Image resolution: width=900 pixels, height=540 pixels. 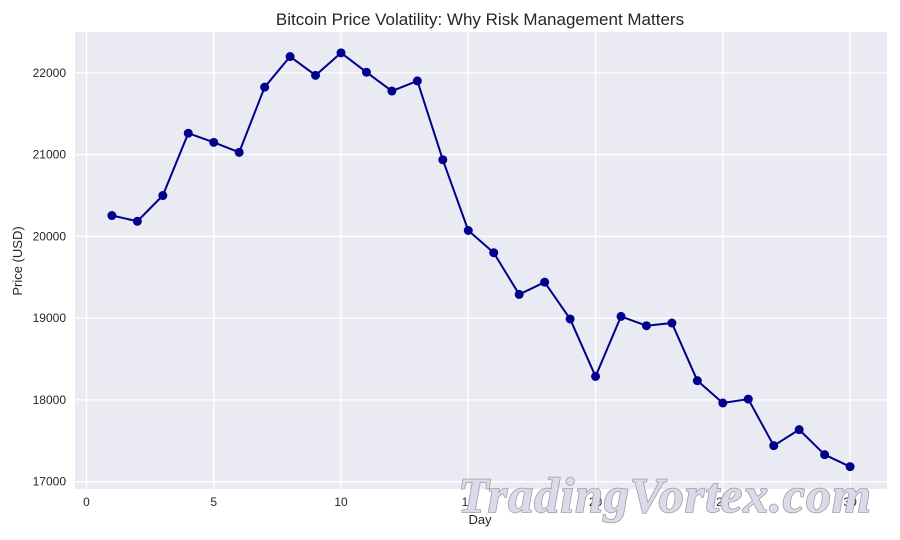 What do you see at coordinates (17, 260) in the screenshot?
I see `y-axis-label: Price (USD)` at bounding box center [17, 260].